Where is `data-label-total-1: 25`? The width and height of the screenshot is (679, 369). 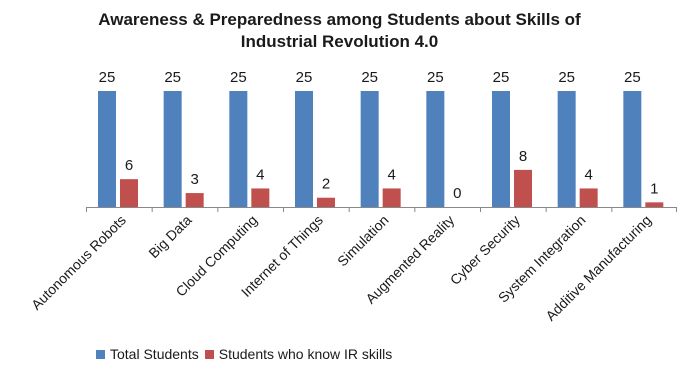
data-label-total-1: 25 is located at coordinates (172, 77).